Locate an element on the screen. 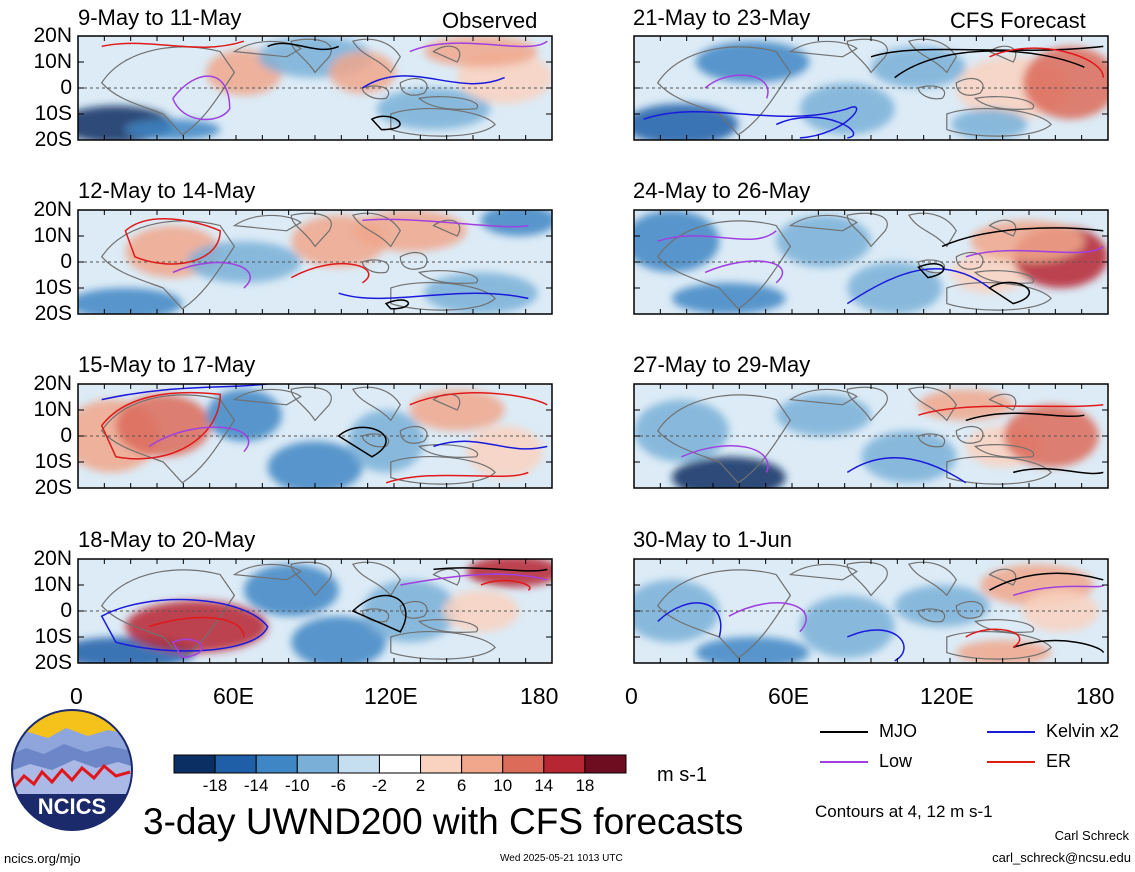 This screenshot has width=1135, height=872. author-email: carl_schreck@ncsu.edu is located at coordinates (1061, 857).